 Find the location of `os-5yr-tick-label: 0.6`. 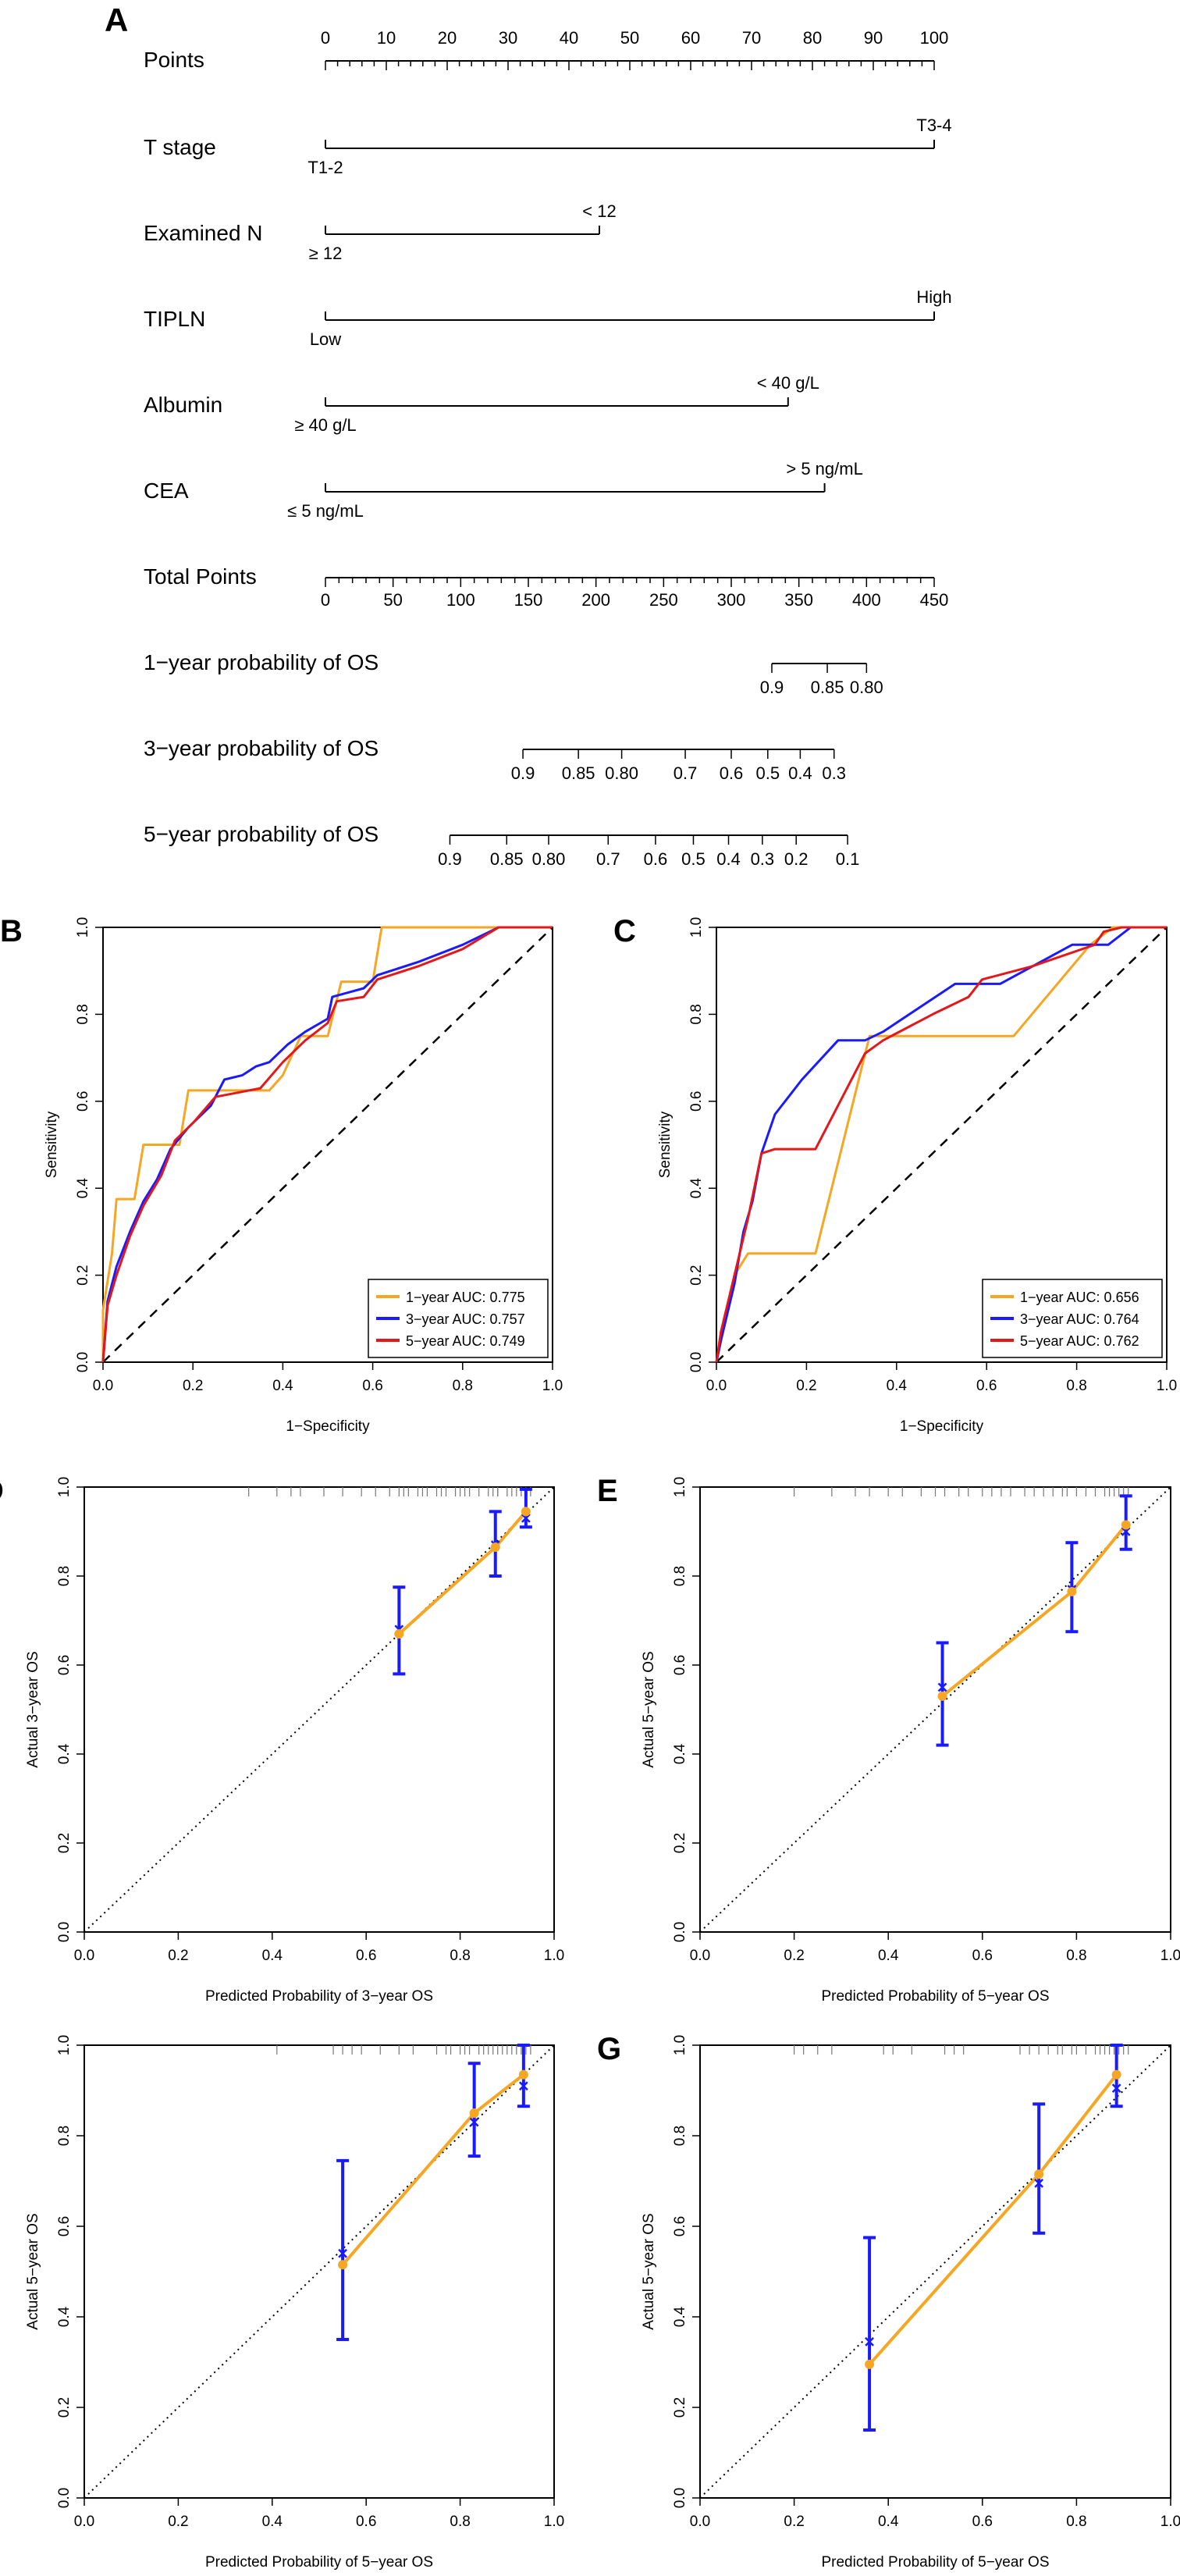

os-5yr-tick-label: 0.6 is located at coordinates (656, 859).